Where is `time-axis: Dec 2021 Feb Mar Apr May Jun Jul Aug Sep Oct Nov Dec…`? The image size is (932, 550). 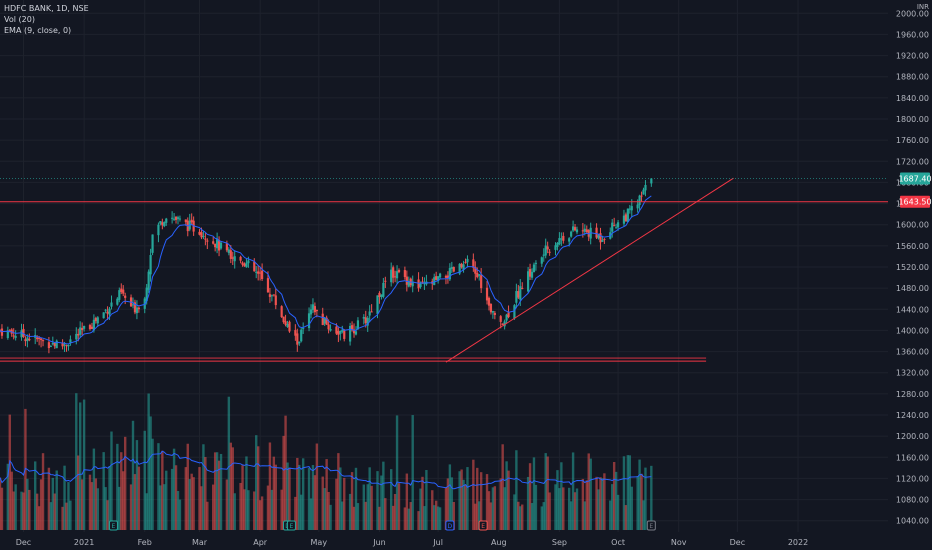
time-axis: Dec 2021 Feb Mar Apr May Jun Jul Aug Sep Oct Nov Dec… is located at coordinates (466, 541).